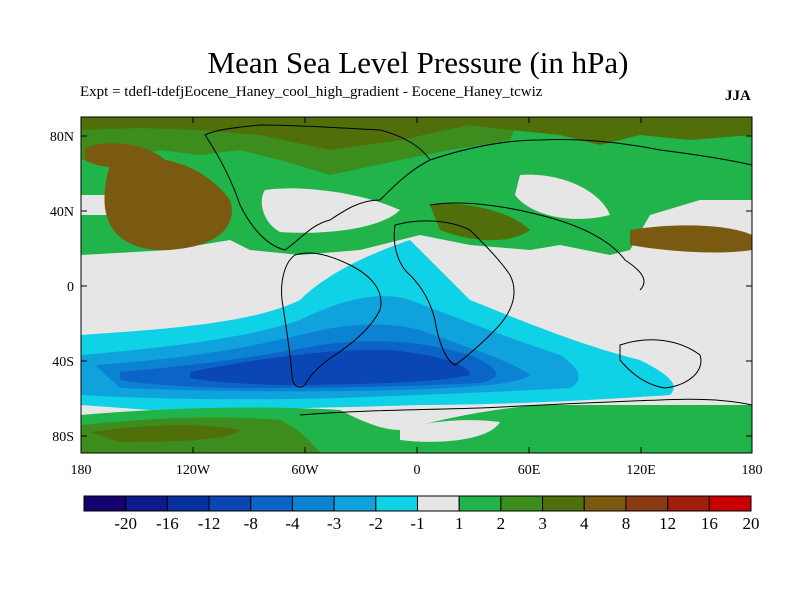 The image size is (800, 600). Describe the element at coordinates (209, 523) in the screenshot. I see `colorbar-label: -12` at that location.